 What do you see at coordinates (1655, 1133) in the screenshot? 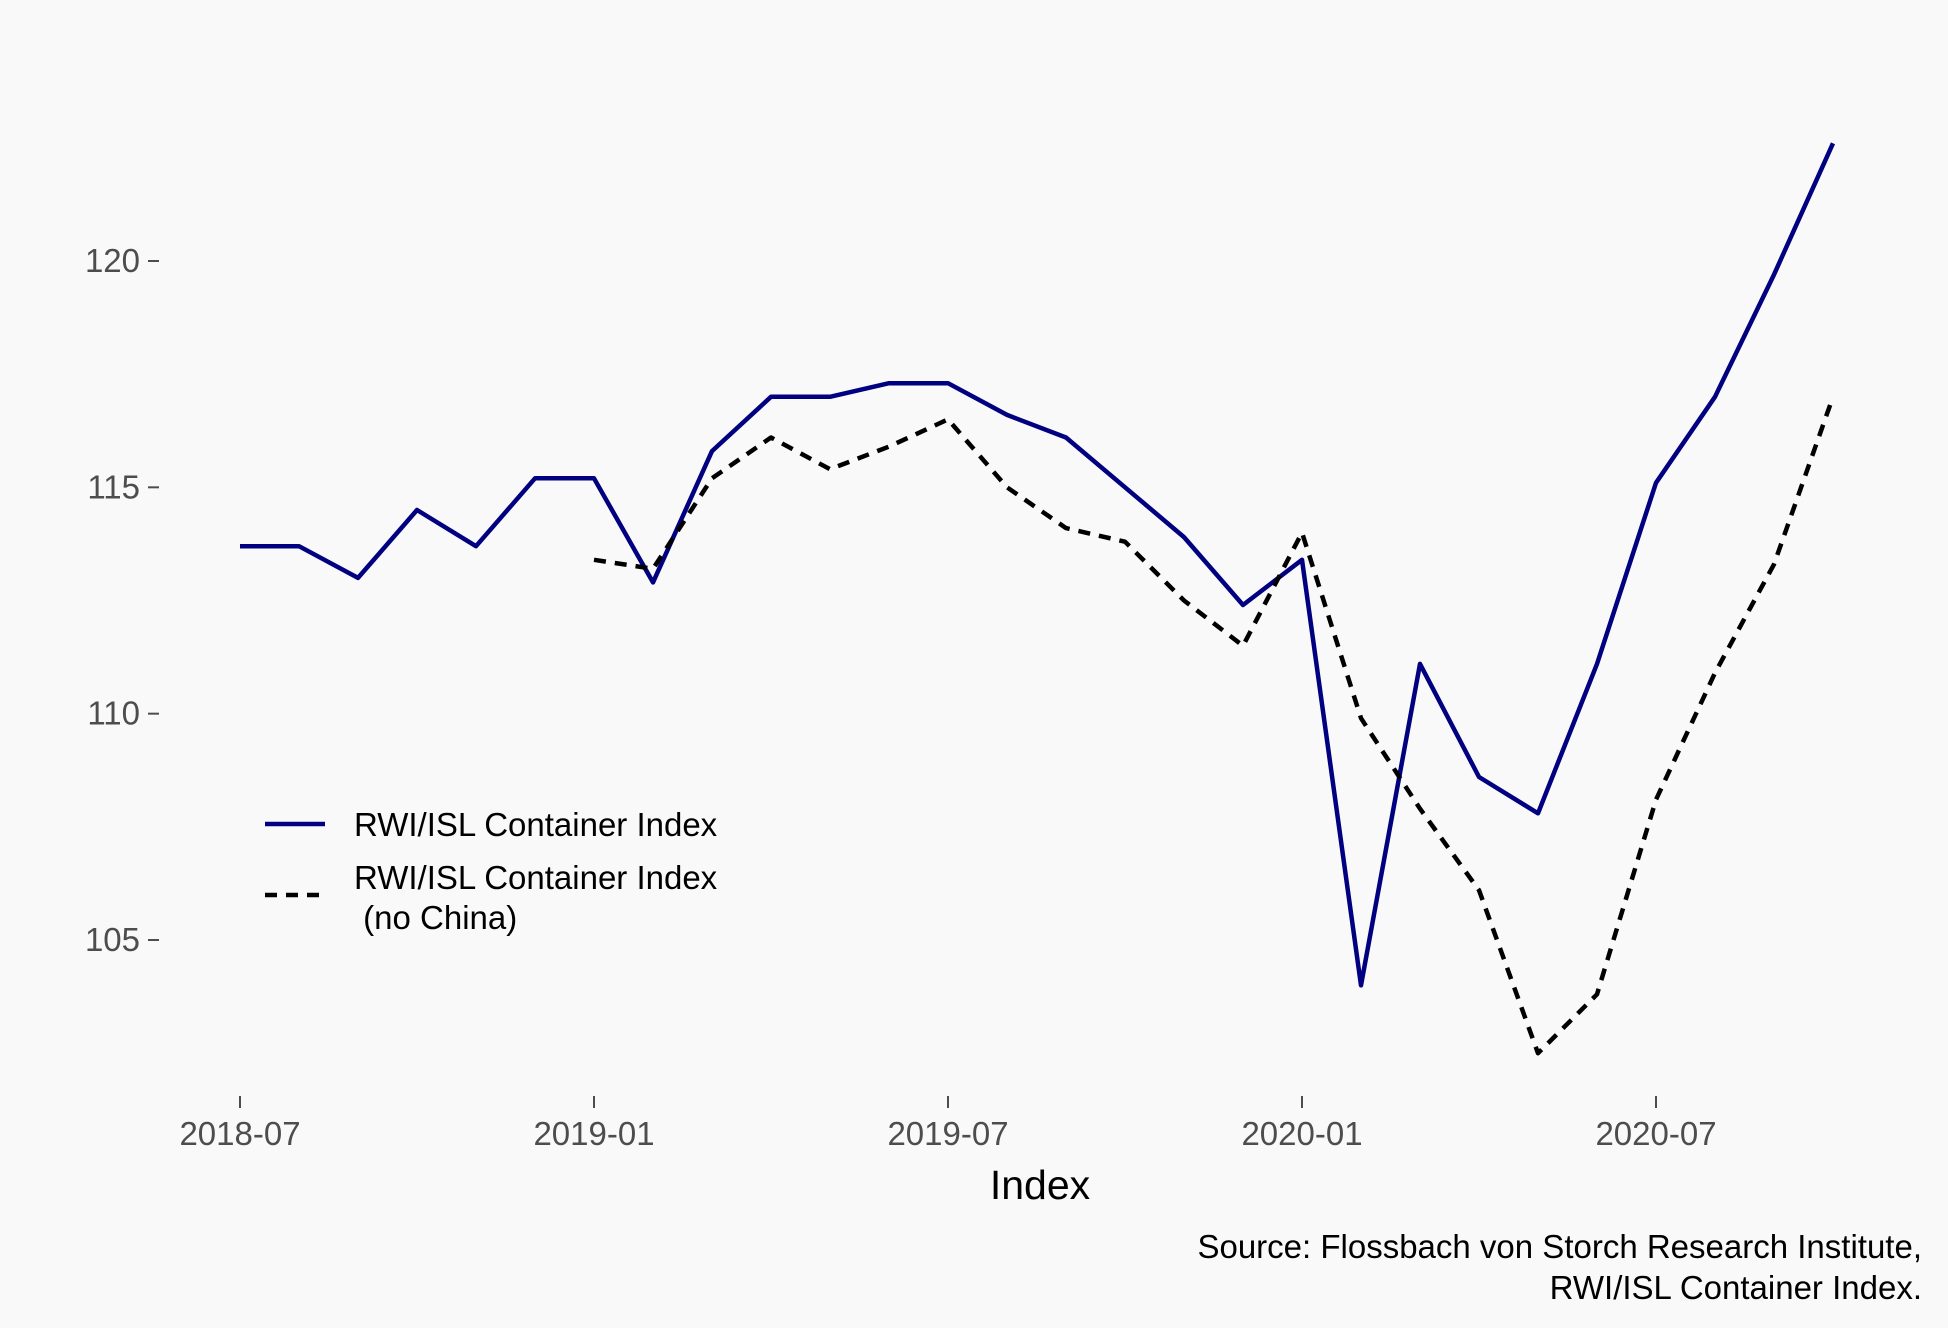
I see `x-tick-label: 2020-07` at bounding box center [1655, 1133].